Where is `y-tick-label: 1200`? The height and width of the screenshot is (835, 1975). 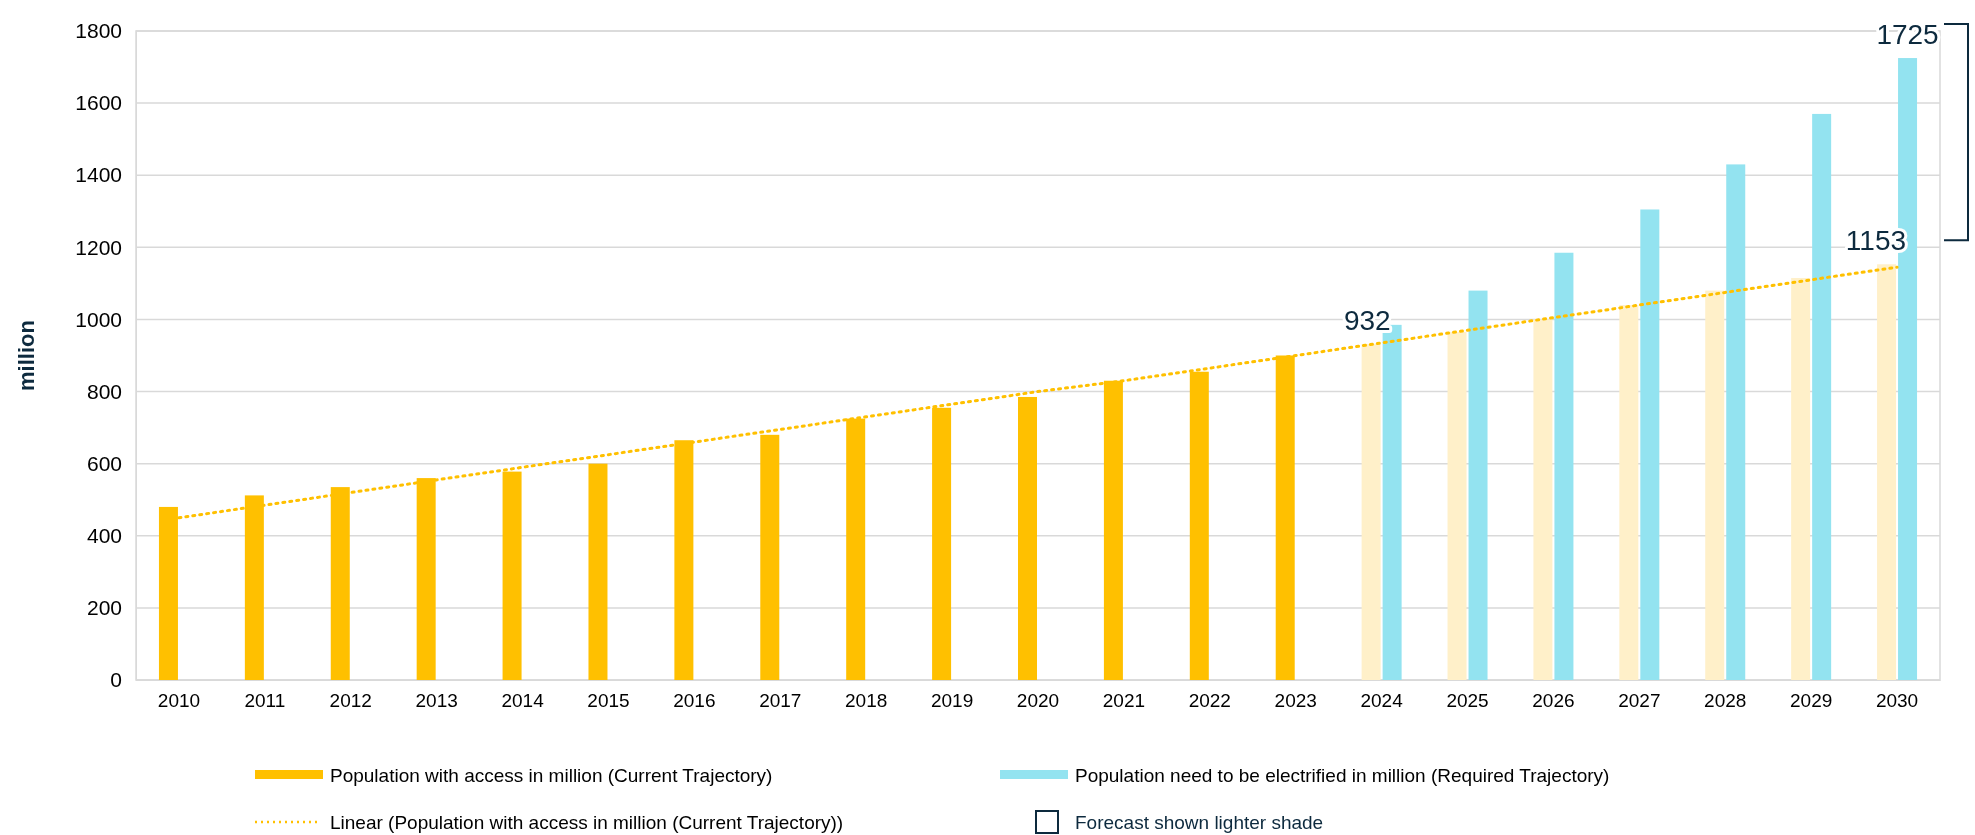 y-tick-label: 1200 is located at coordinates (98, 247).